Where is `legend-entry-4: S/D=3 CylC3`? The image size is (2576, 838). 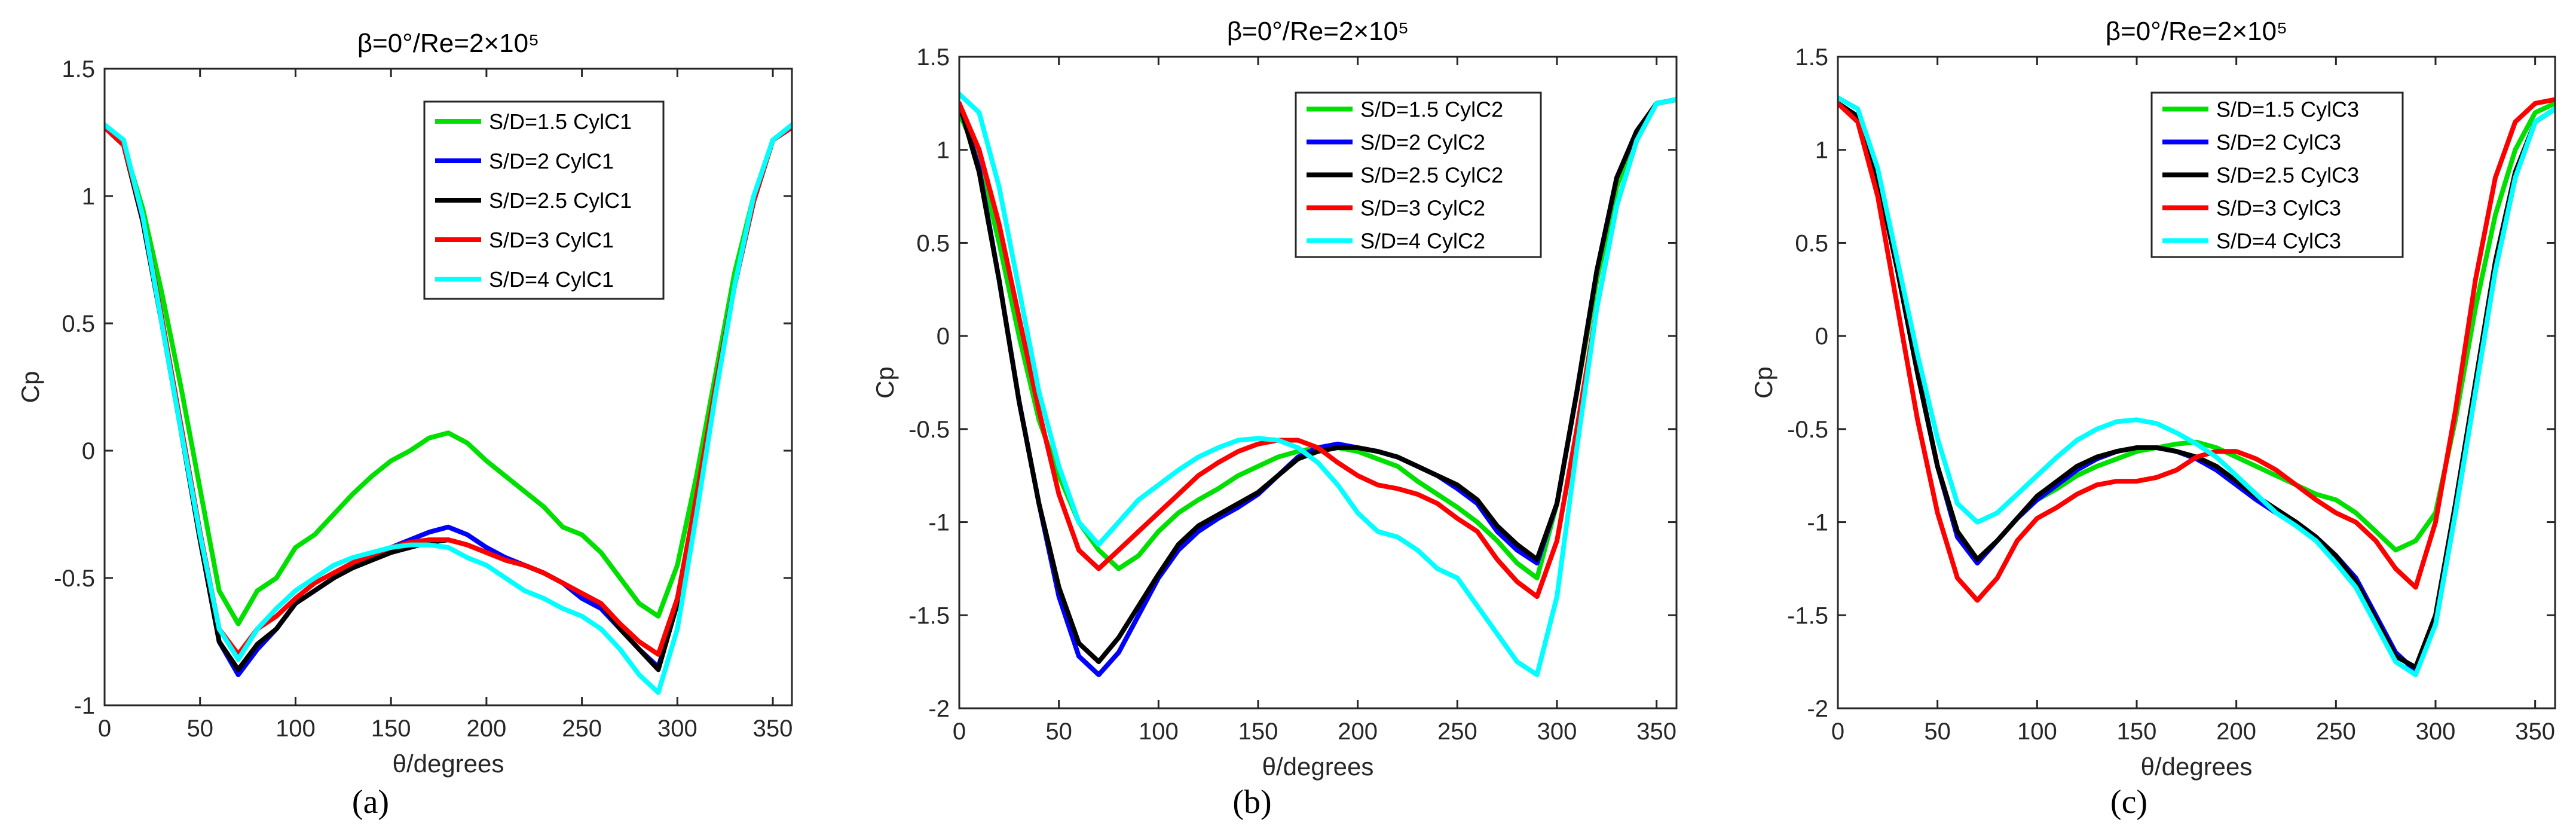 legend-entry-4: S/D=3 CylC3 is located at coordinates (2278, 208).